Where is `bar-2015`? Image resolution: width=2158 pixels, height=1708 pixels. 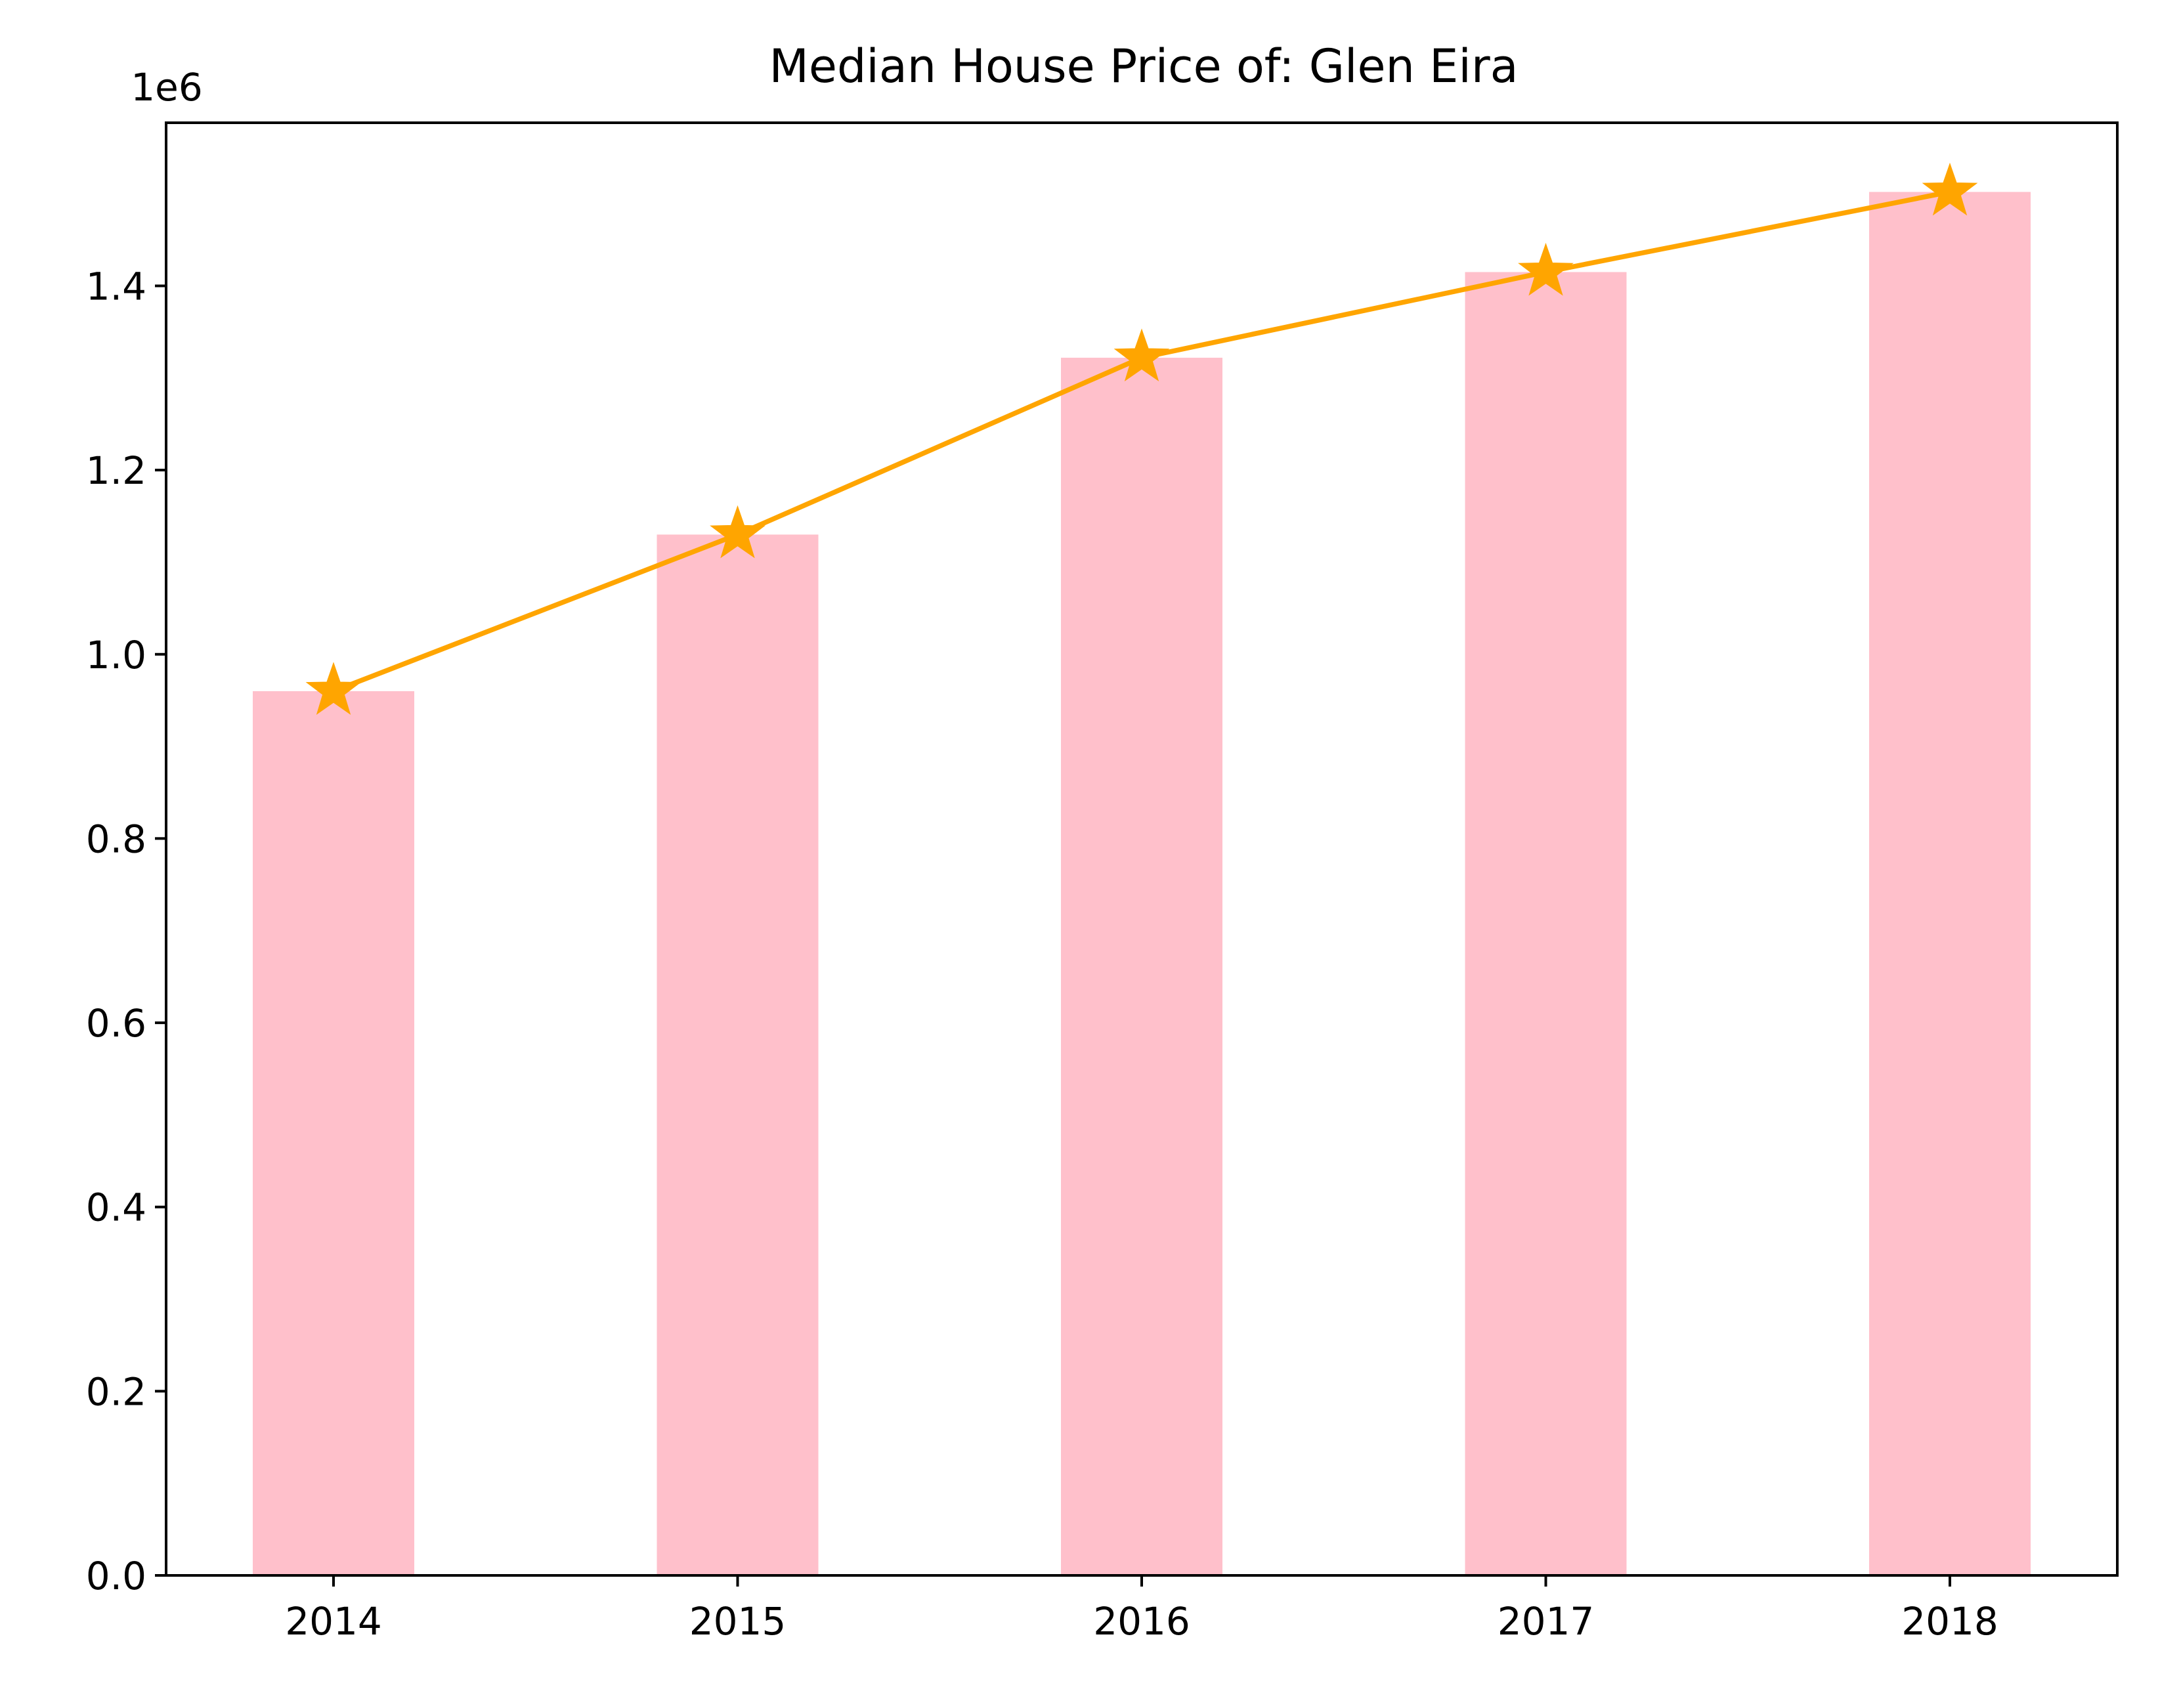
bar-2015 is located at coordinates (738, 1055).